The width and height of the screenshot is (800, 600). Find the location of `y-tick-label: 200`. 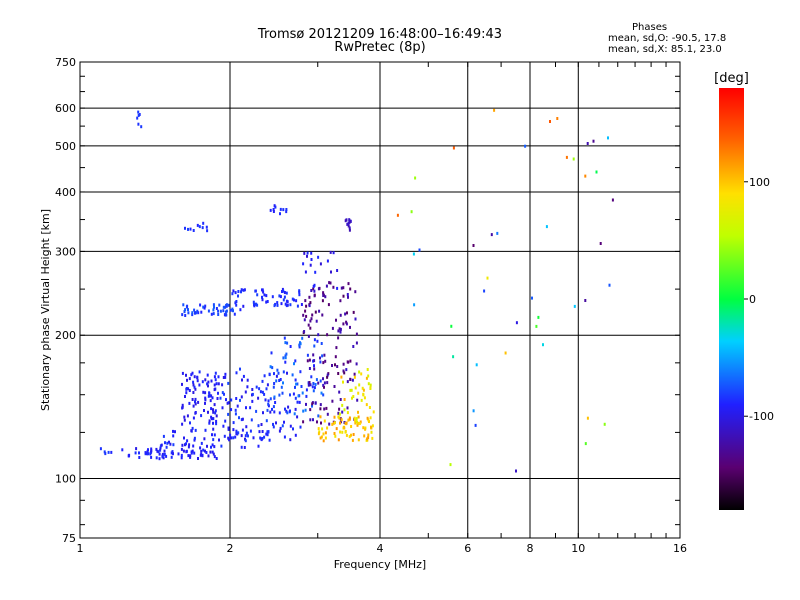

y-tick-label: 200 is located at coordinates (65, 335).